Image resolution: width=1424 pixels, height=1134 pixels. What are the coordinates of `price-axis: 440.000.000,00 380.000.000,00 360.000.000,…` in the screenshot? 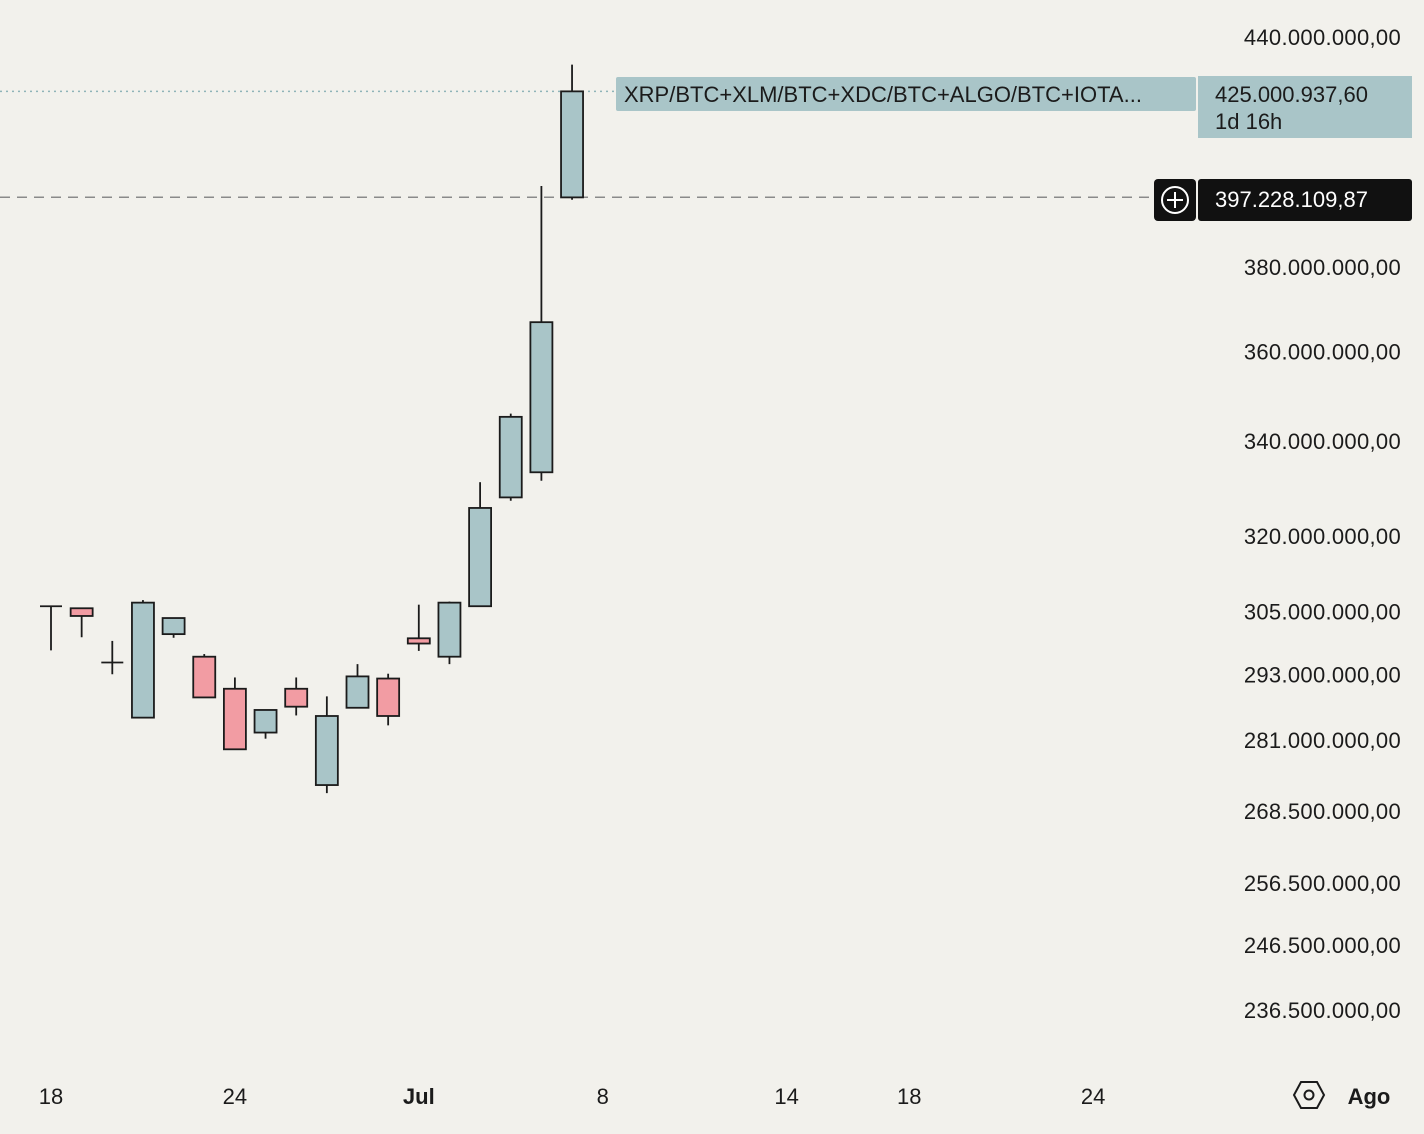 It's located at (1322, 524).